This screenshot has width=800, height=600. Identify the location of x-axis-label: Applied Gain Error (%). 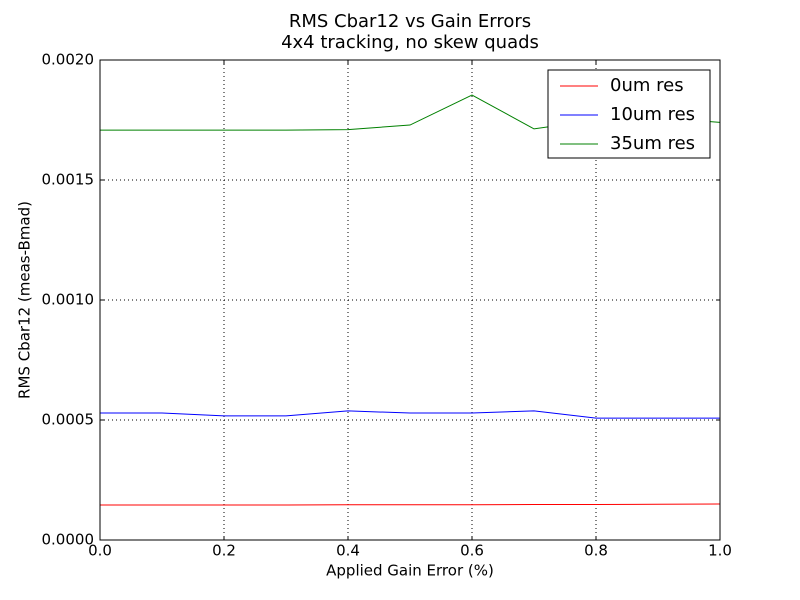
(410, 571).